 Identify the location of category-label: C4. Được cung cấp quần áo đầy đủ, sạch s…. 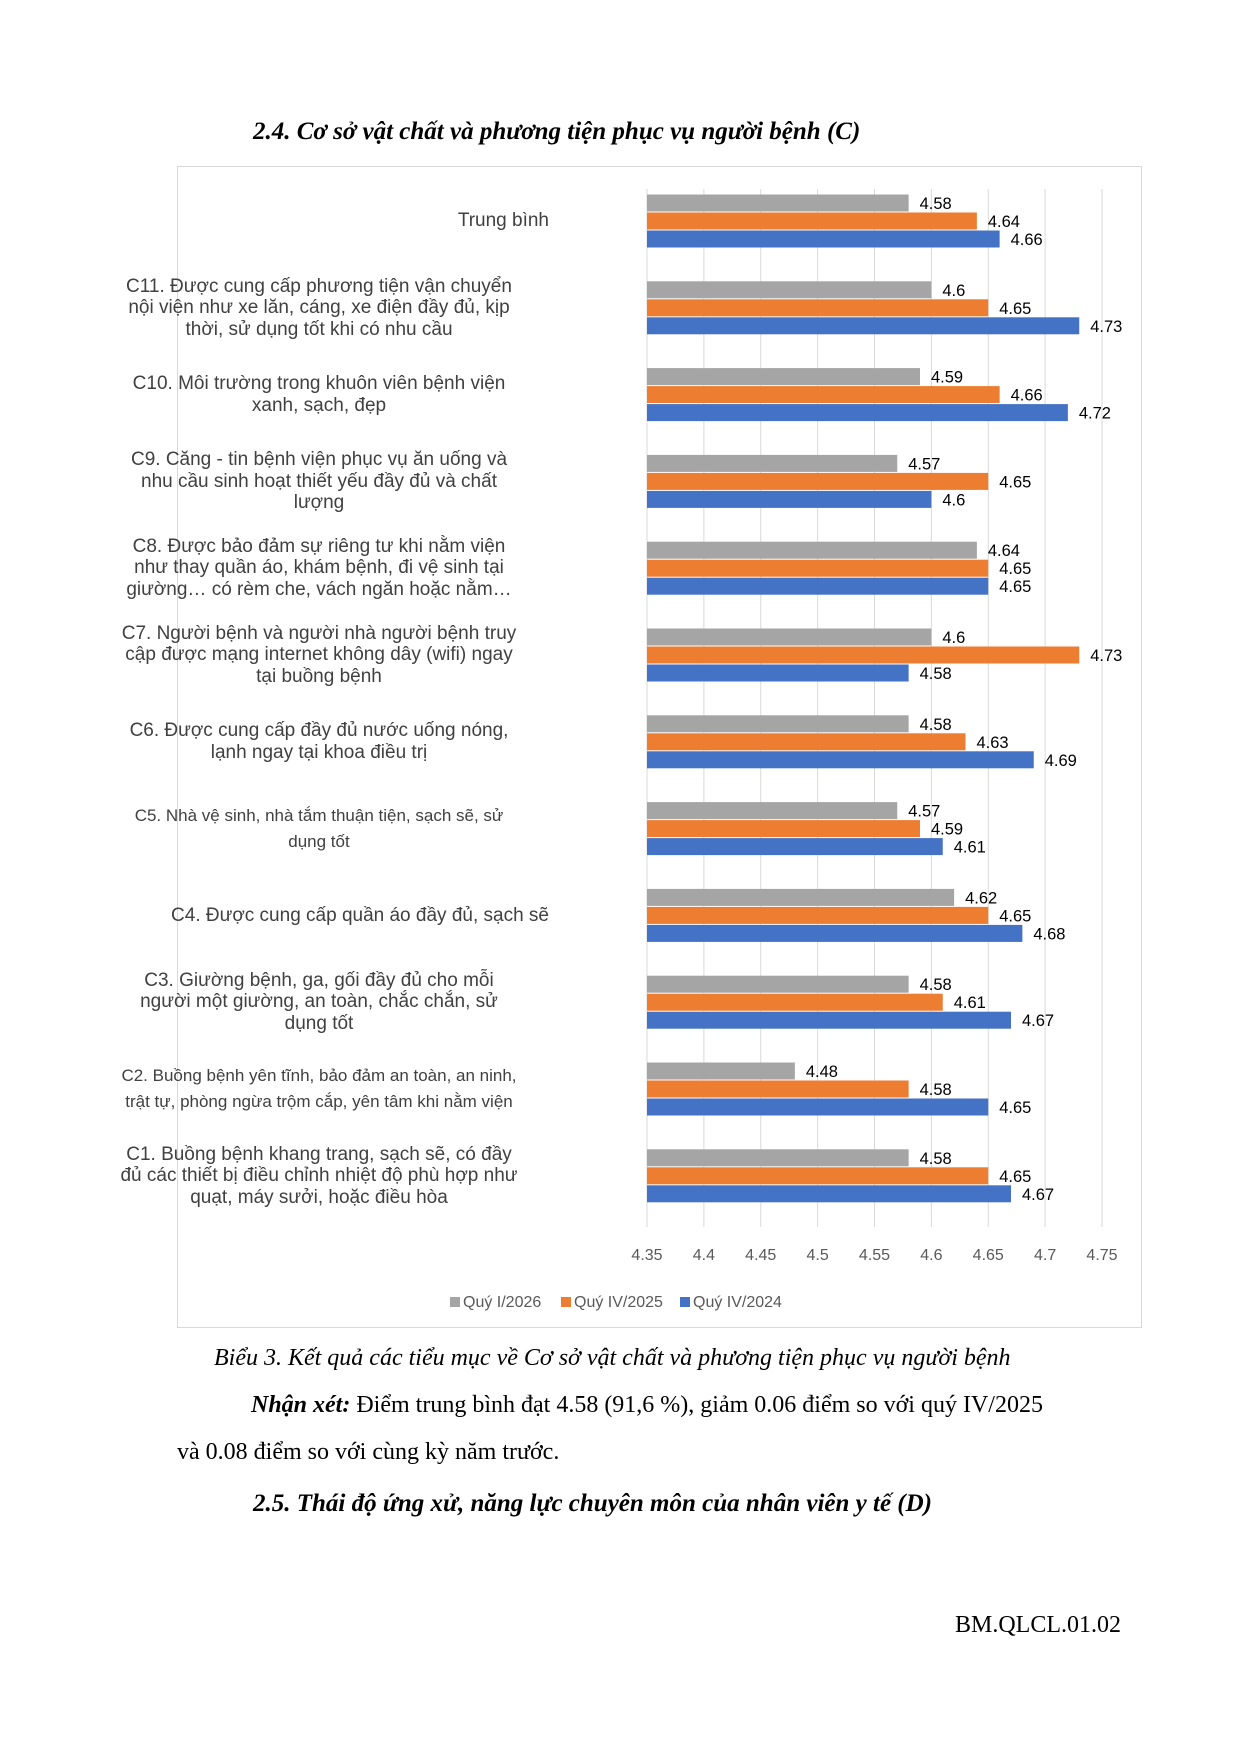
(319, 916).